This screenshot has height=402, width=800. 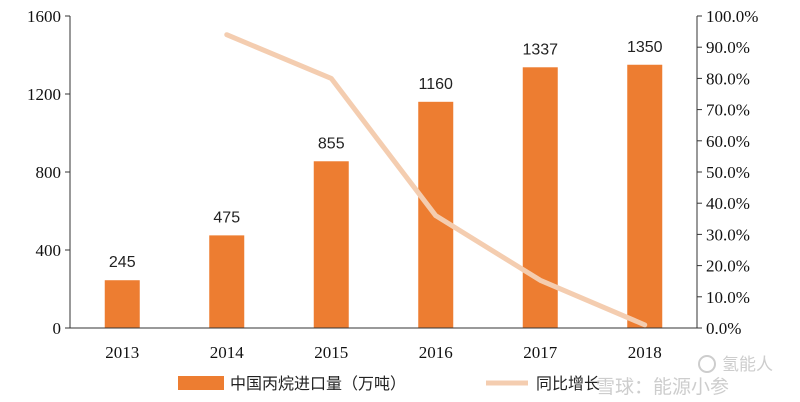 I want to click on chat-bubble-icon, so click(x=707, y=364).